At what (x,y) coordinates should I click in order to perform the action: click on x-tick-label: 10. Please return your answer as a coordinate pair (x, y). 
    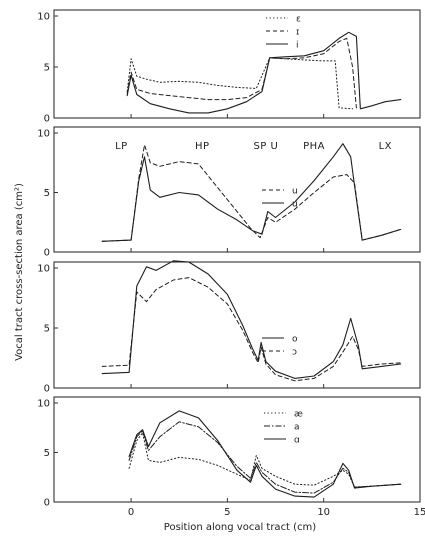
    Looking at the image, I should click on (323, 512).